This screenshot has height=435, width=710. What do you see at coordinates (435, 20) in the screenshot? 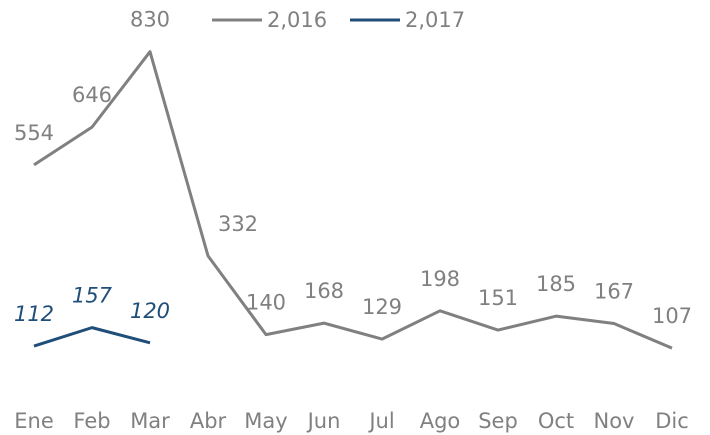
I see `legend-label: 2,017` at bounding box center [435, 20].